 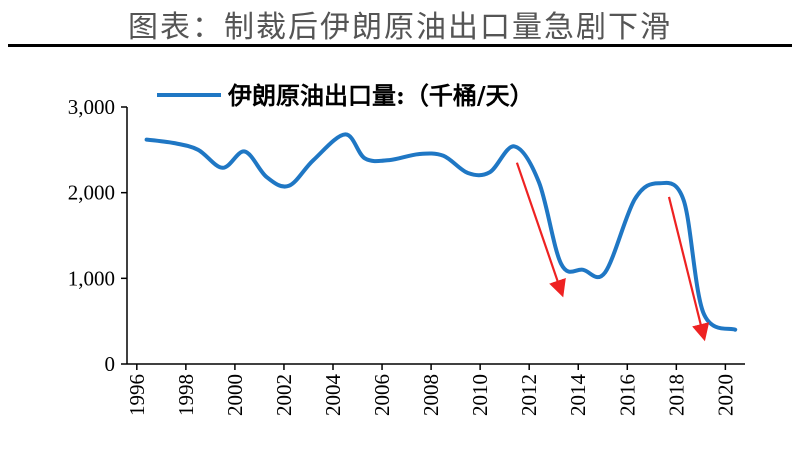 What do you see at coordinates (110, 364) in the screenshot?
I see `y-tick-label: 0` at bounding box center [110, 364].